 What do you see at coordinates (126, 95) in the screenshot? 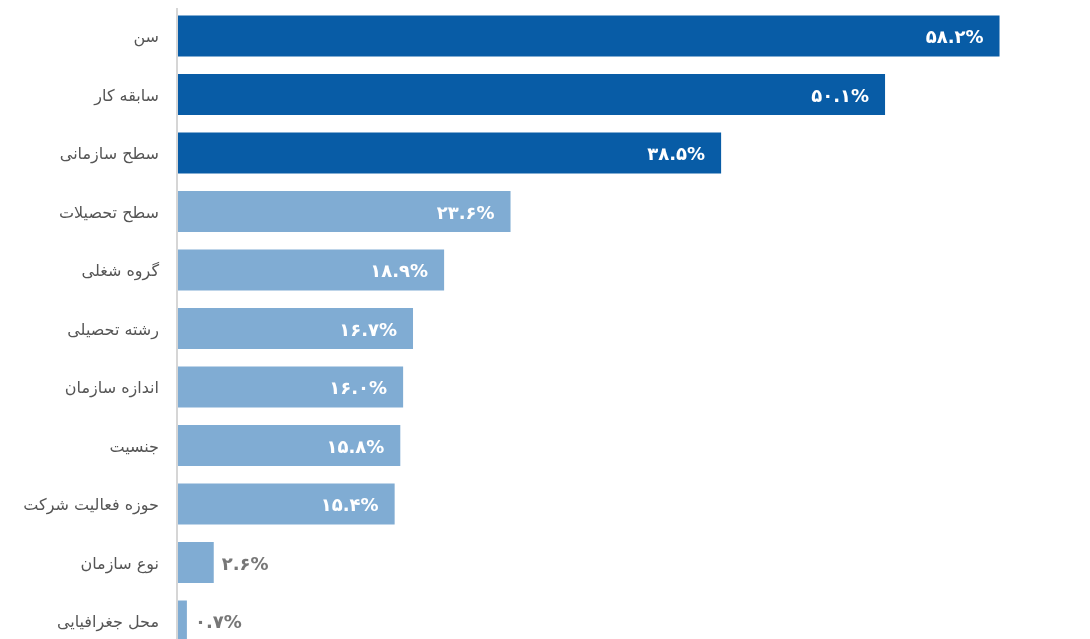
I see `y-tick-label: سابقه کار` at bounding box center [126, 95].